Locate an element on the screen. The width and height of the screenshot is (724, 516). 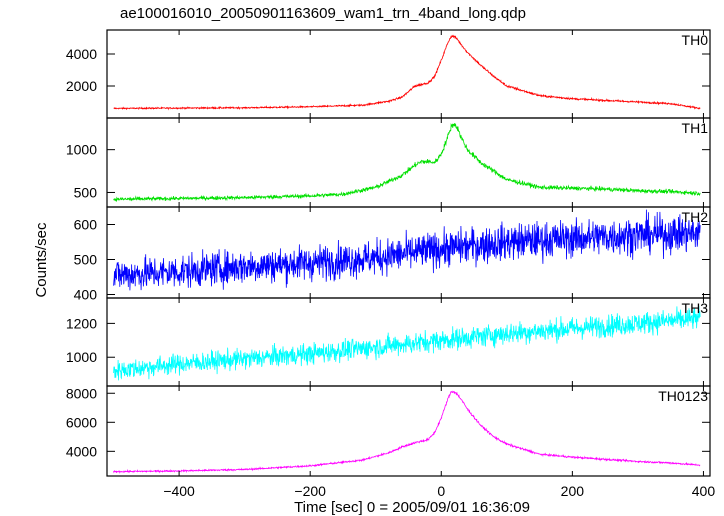
x-tick-label: −400 is located at coordinates (179, 491).